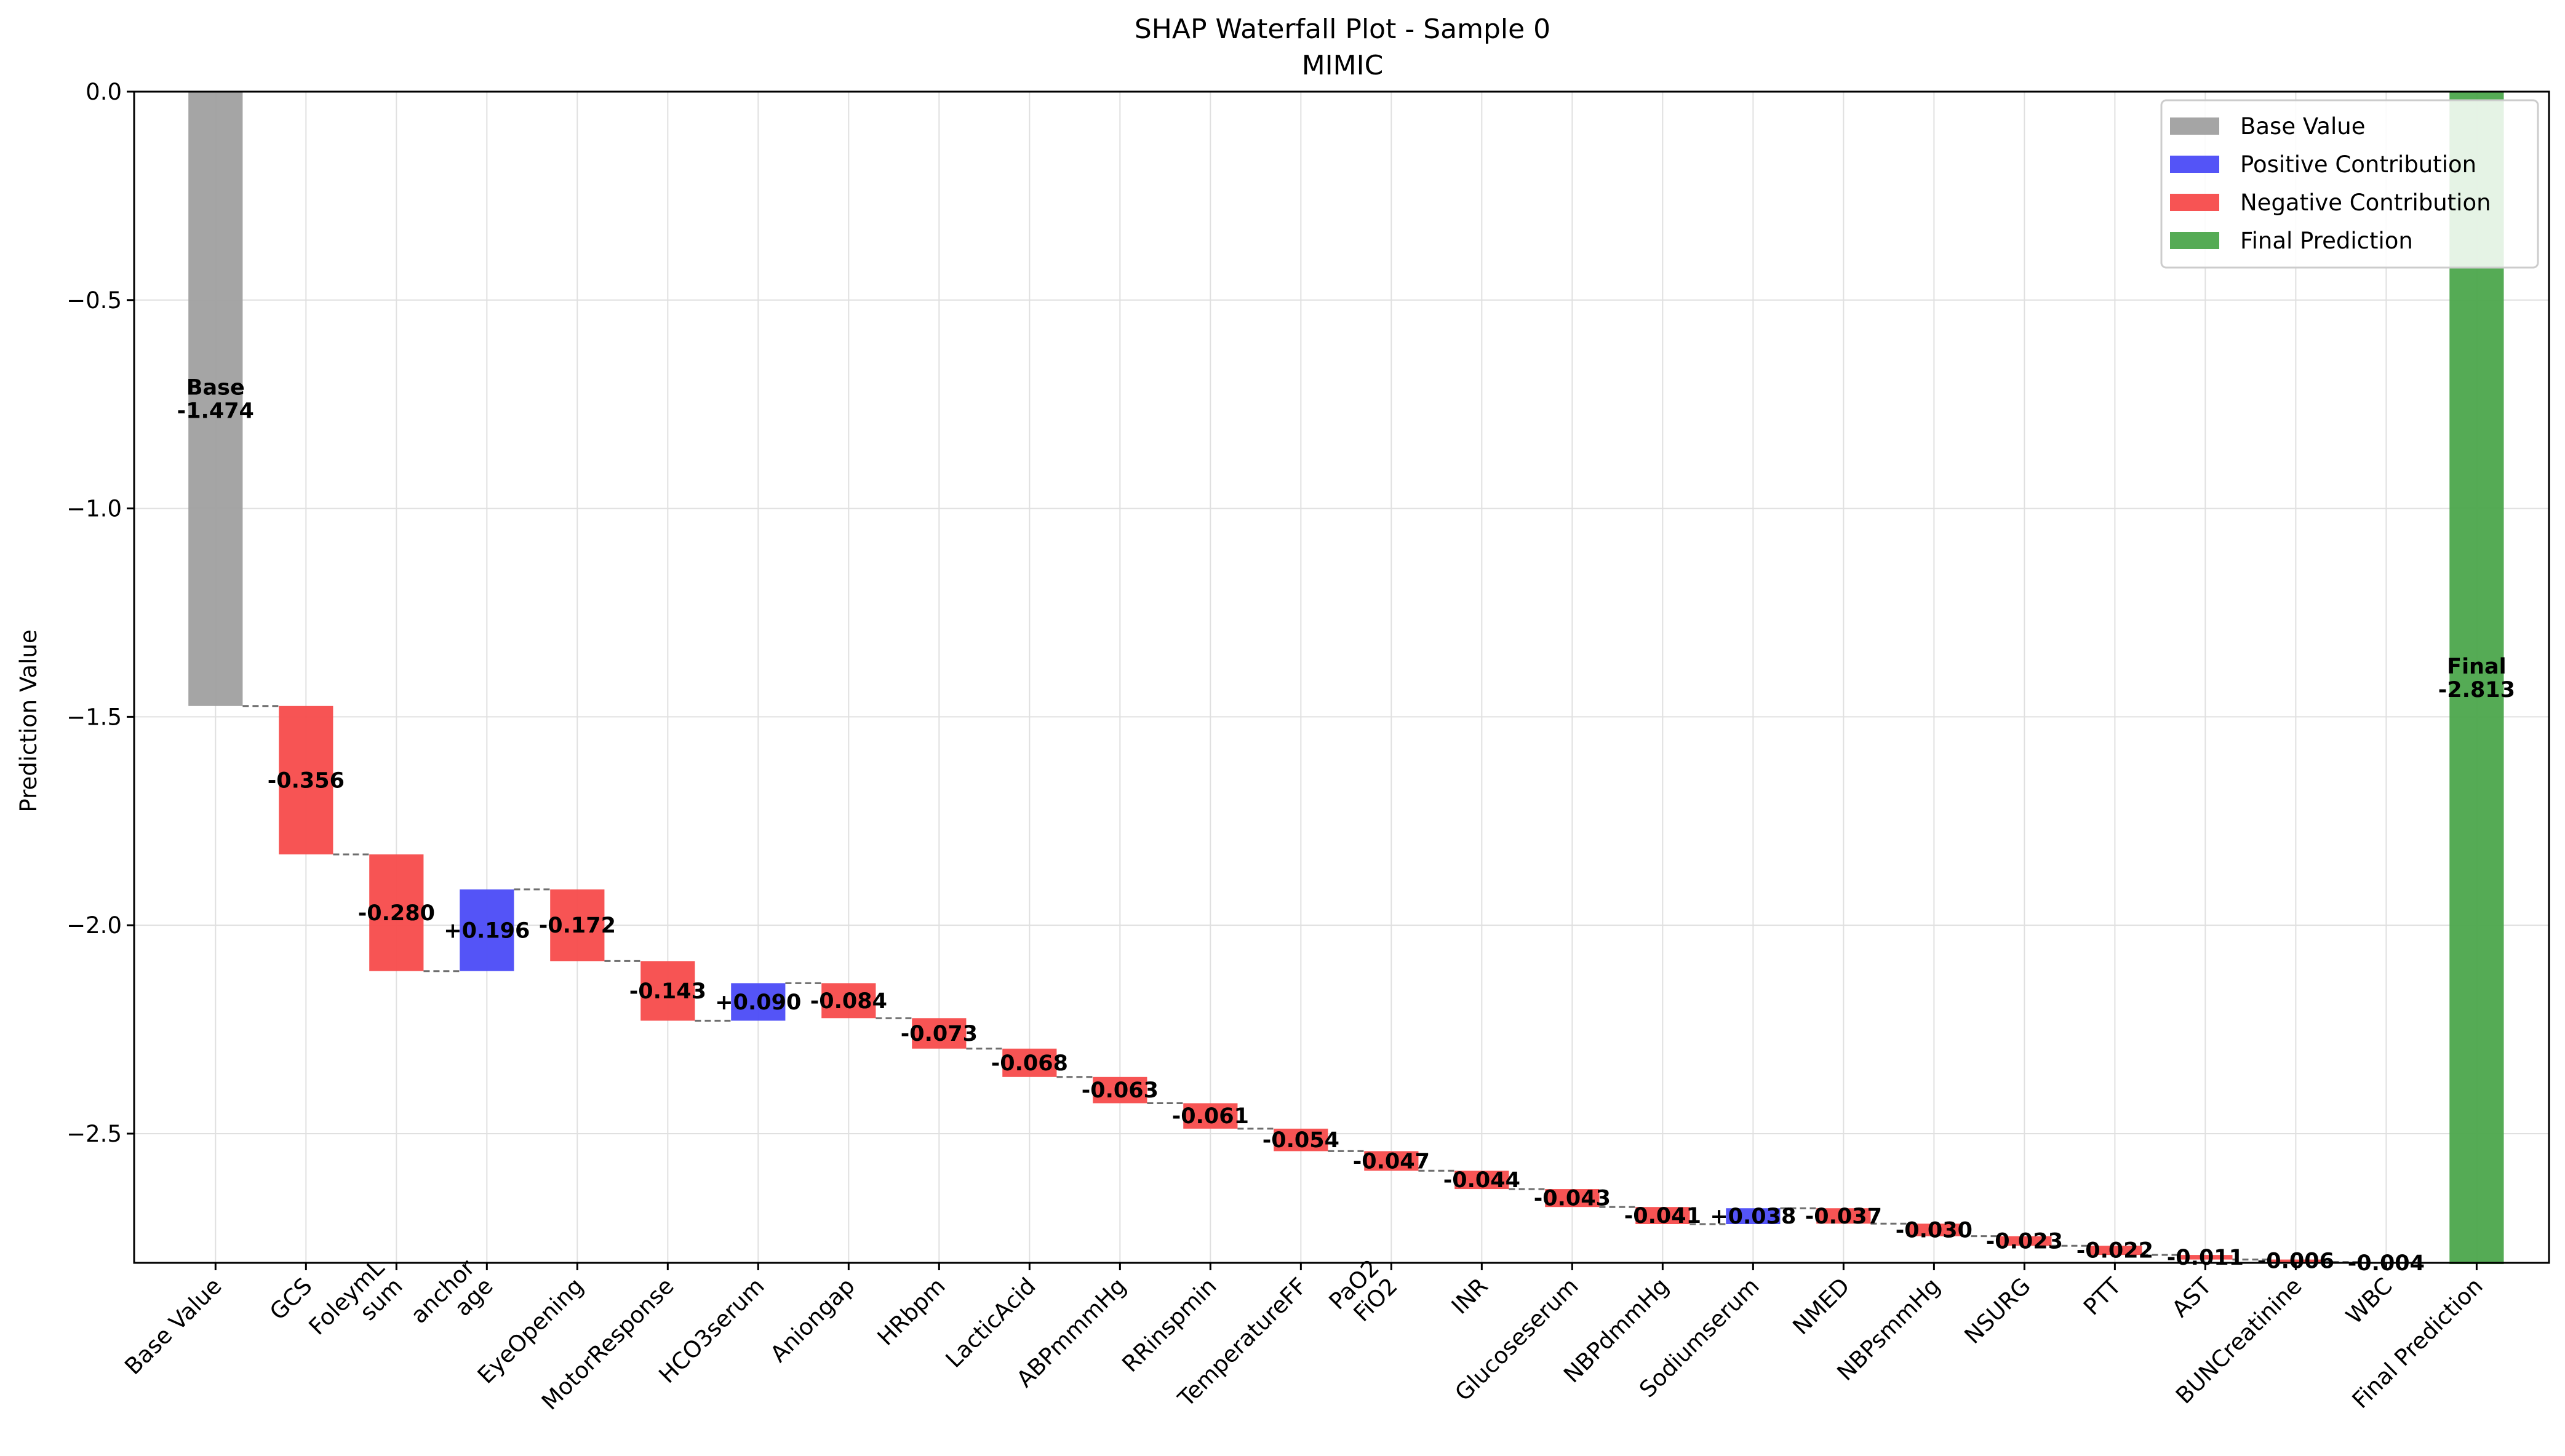  What do you see at coordinates (1342, 29) in the screenshot?
I see `chart-title: SHAP Waterfall Plot - Sample 0` at bounding box center [1342, 29].